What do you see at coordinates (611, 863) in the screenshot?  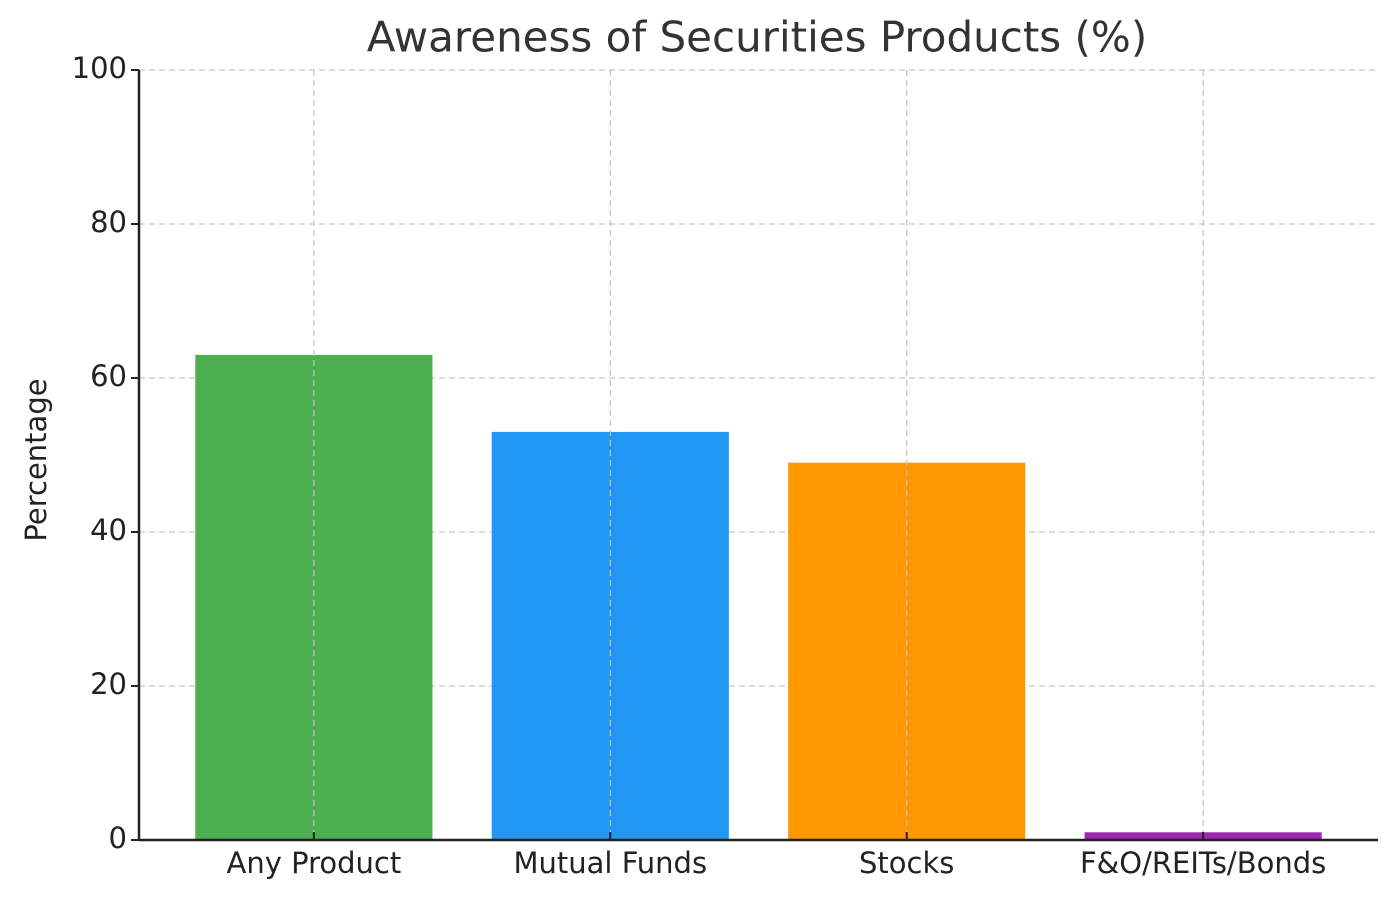 I see `x-tick-label: Mutual Funds` at bounding box center [611, 863].